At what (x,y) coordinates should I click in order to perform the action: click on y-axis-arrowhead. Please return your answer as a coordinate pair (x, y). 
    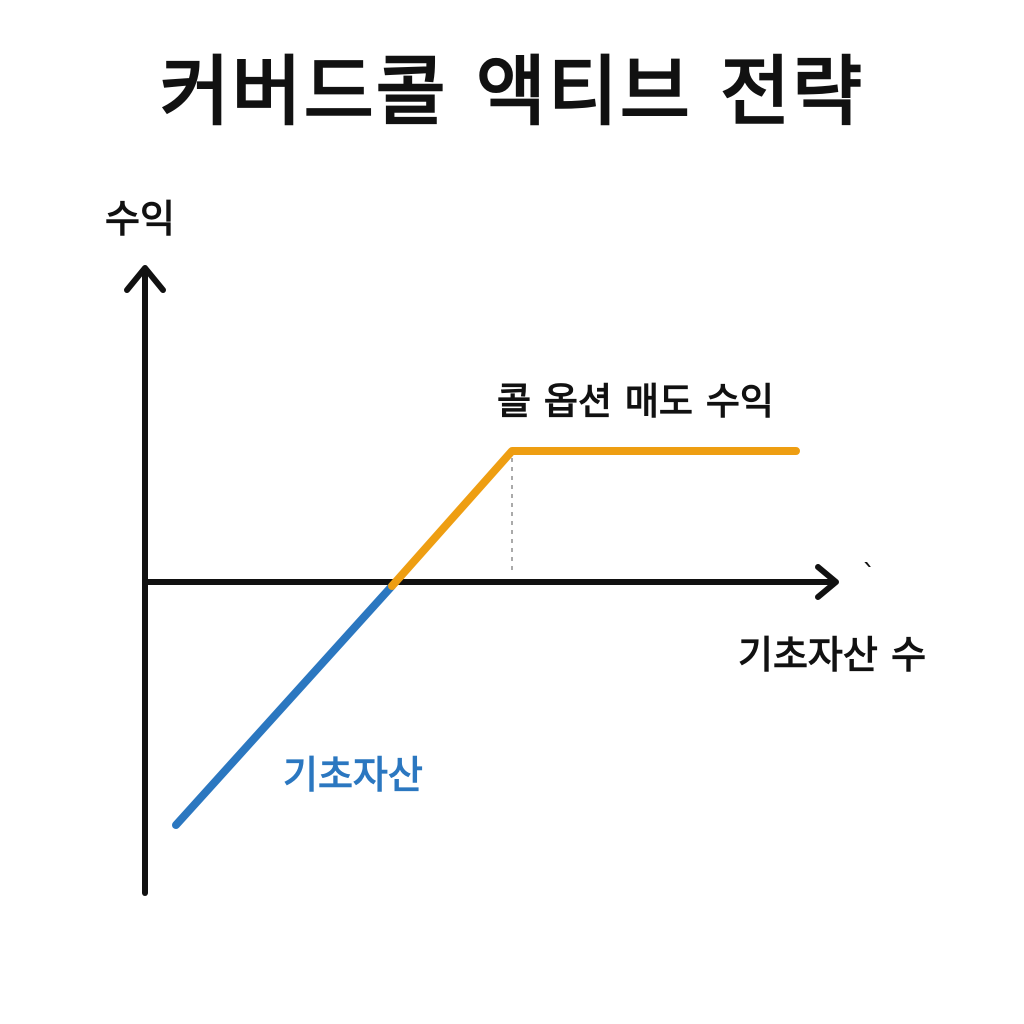
    Looking at the image, I should click on (145, 279).